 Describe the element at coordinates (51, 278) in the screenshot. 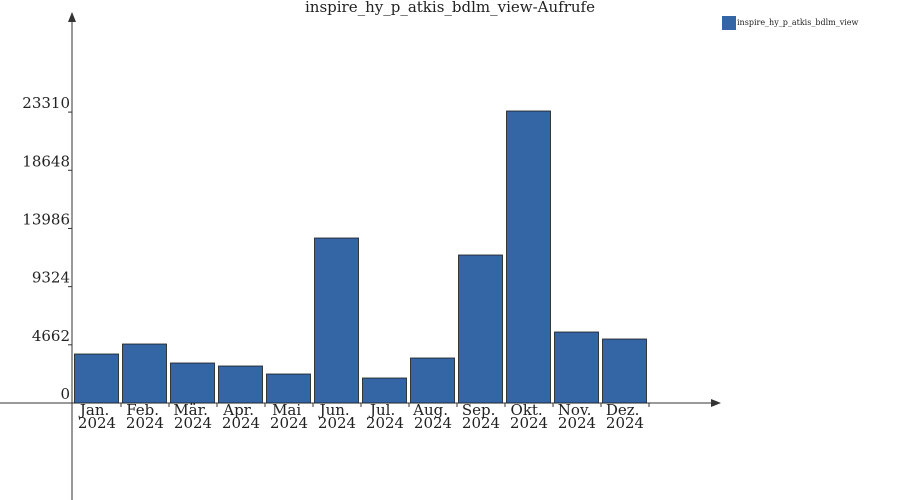

I see `y-tick-label: 9324` at that location.